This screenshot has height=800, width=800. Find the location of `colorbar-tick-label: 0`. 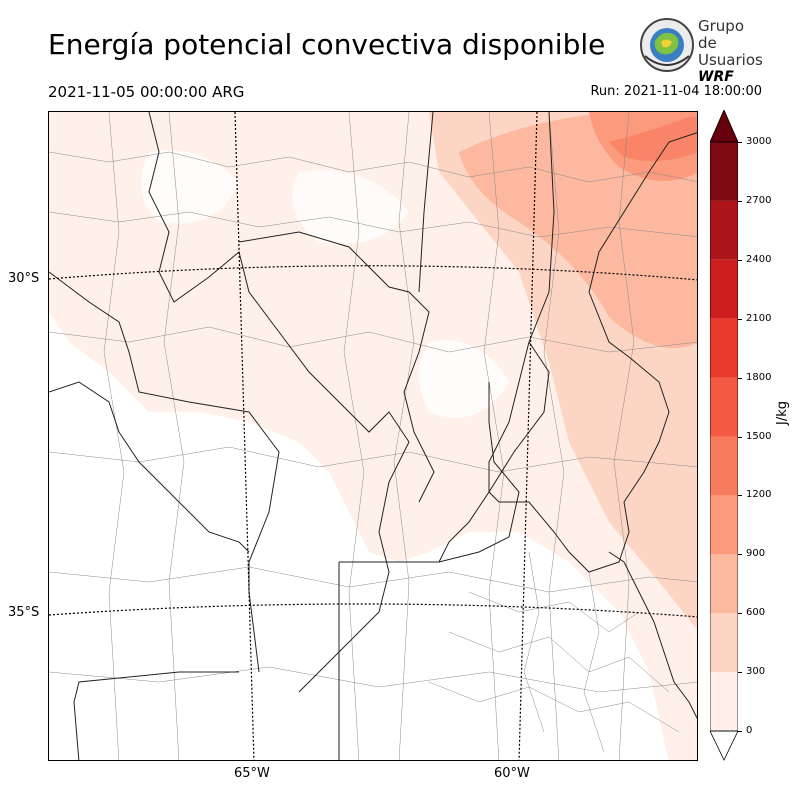

colorbar-tick-label: 0 is located at coordinates (749, 730).